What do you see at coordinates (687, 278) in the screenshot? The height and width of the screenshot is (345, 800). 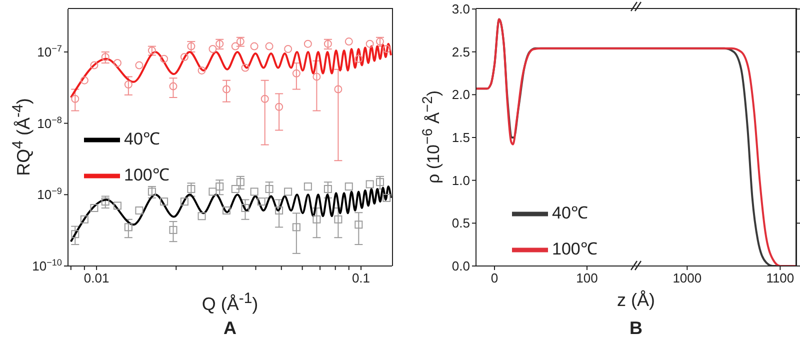 I see `x-tick-label: 1000` at bounding box center [687, 278].